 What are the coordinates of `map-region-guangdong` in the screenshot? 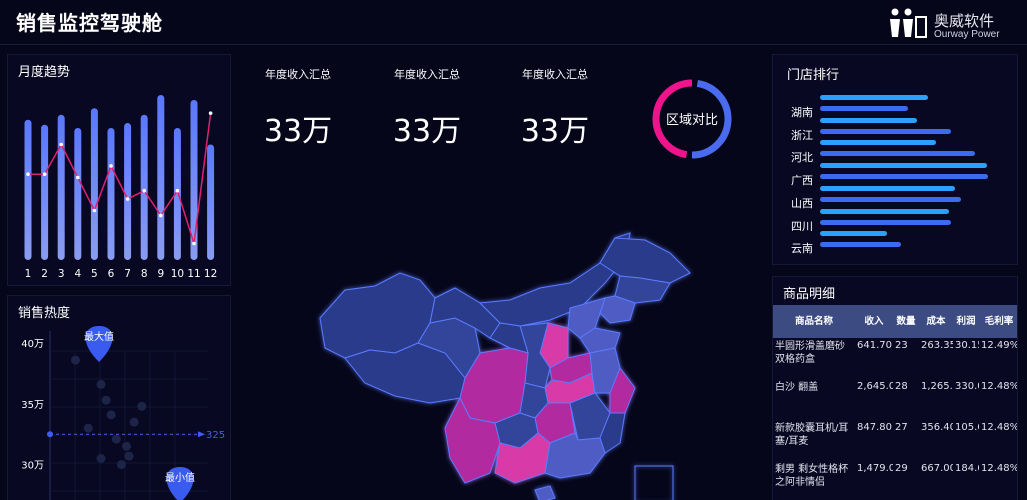 It's located at (575, 455).